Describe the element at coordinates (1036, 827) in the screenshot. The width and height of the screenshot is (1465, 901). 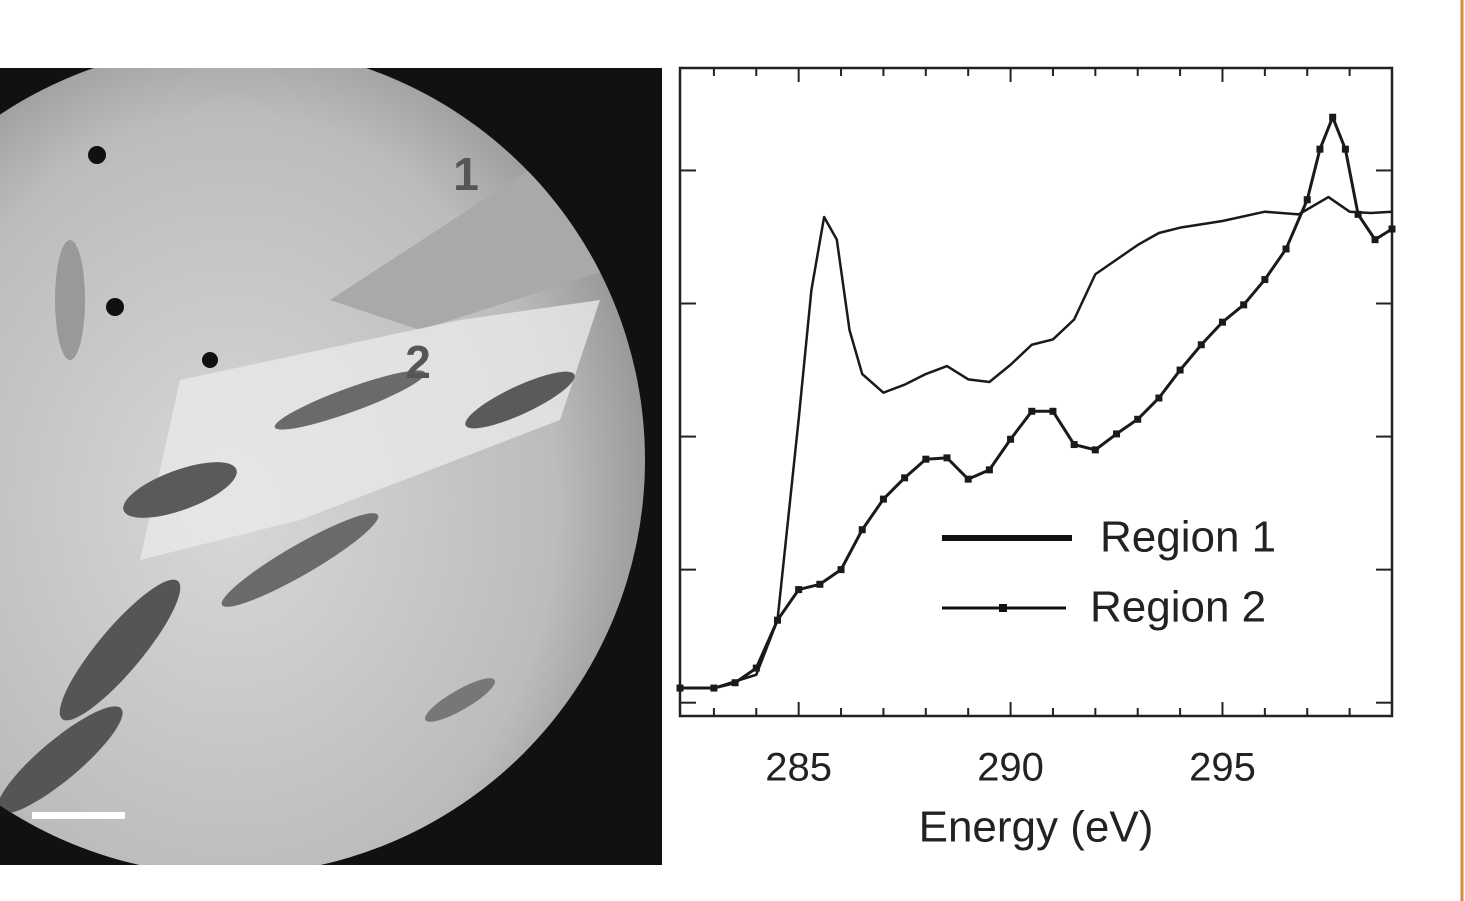
I see `x-axis-label: Energy (eV)` at that location.